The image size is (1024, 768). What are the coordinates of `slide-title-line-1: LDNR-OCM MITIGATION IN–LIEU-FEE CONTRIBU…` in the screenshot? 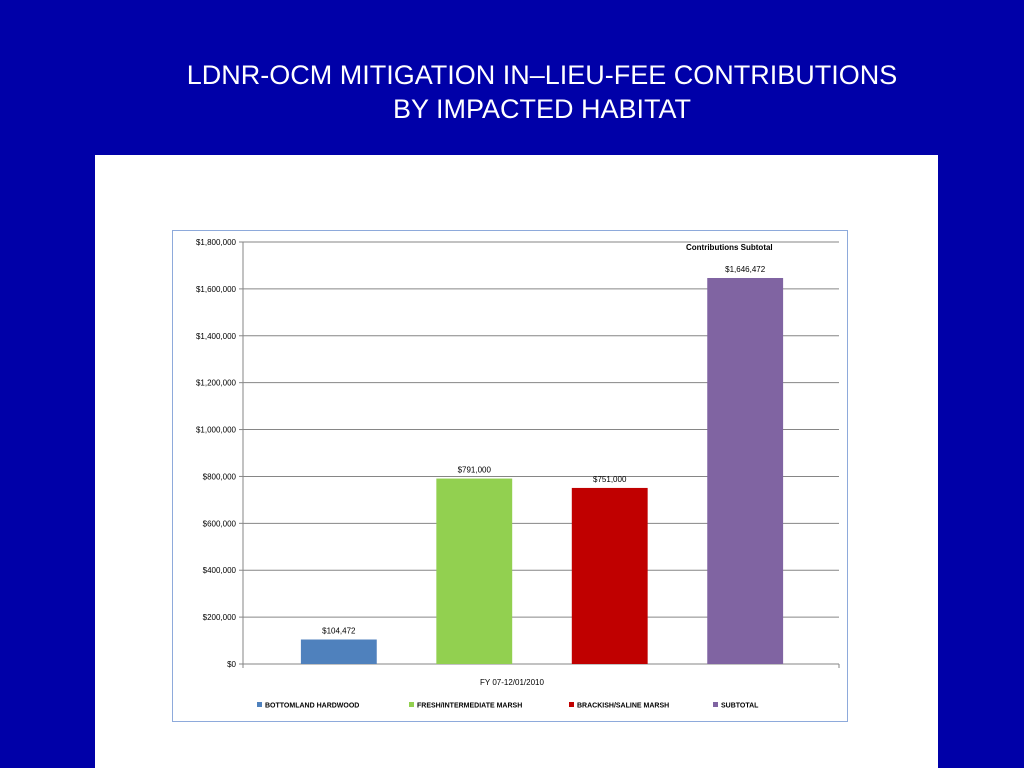 It's located at (542, 75).